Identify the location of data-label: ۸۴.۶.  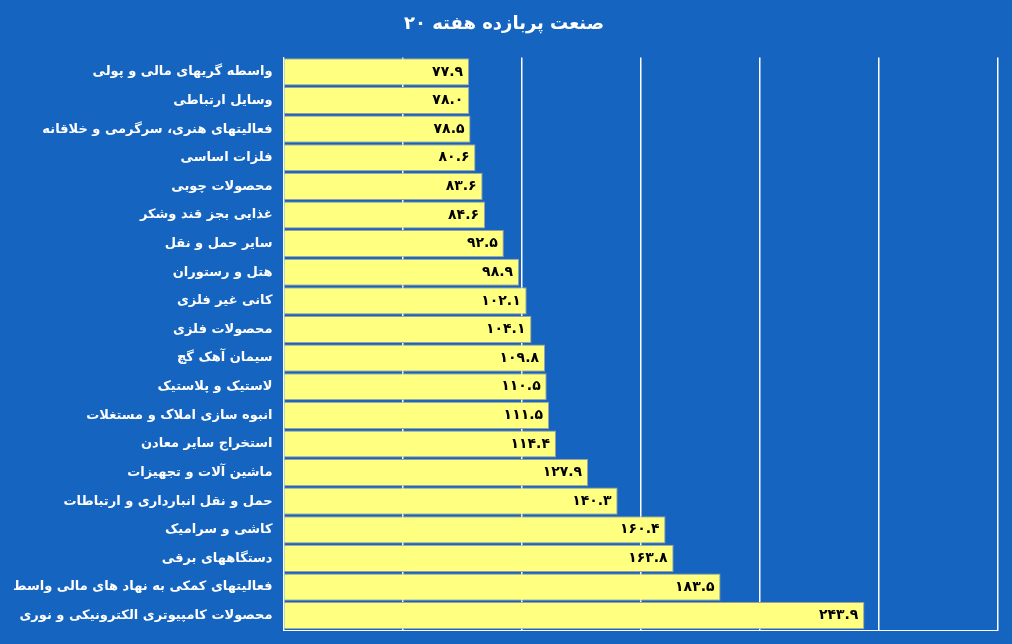
(464, 213).